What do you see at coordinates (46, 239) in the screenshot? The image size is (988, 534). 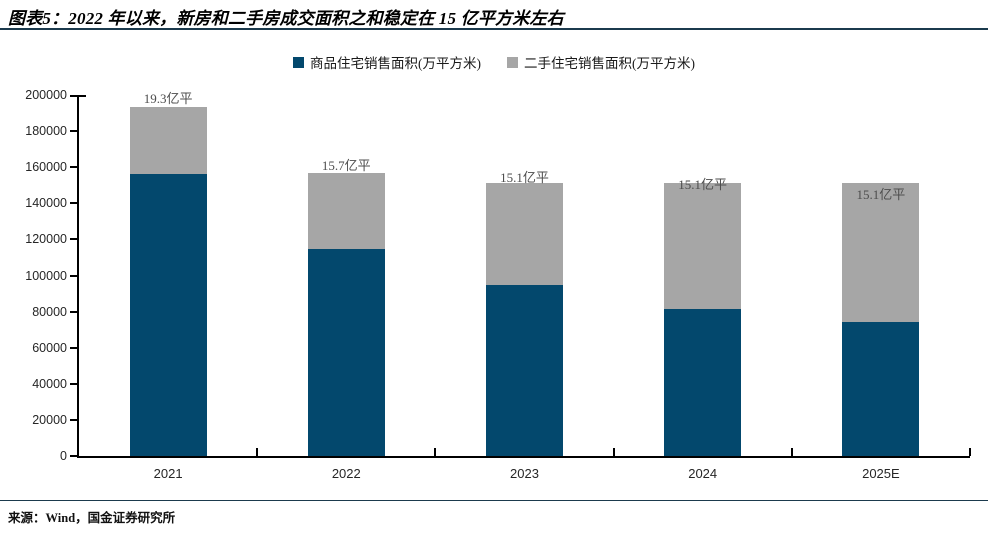 I see `y-tick-label: 120000` at bounding box center [46, 239].